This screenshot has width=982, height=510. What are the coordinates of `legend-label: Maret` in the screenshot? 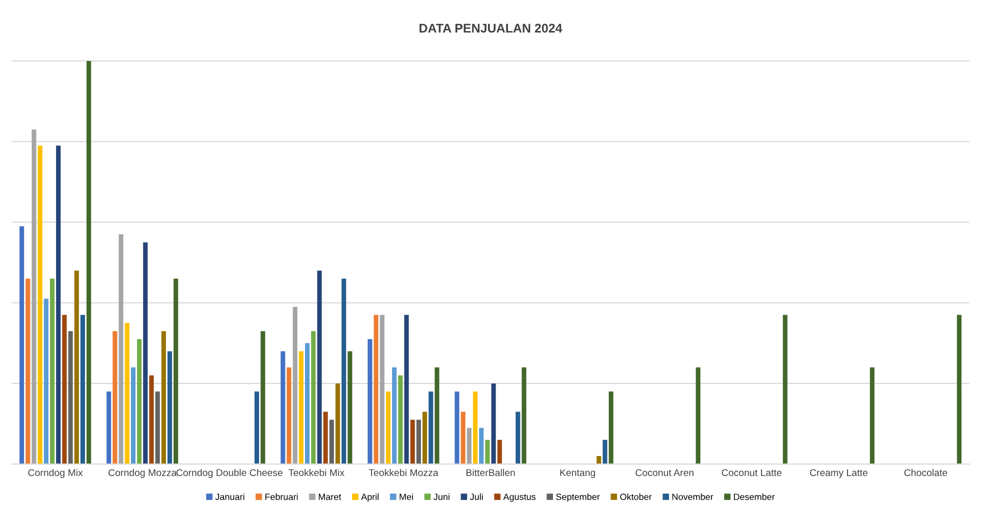 It's located at (330, 497).